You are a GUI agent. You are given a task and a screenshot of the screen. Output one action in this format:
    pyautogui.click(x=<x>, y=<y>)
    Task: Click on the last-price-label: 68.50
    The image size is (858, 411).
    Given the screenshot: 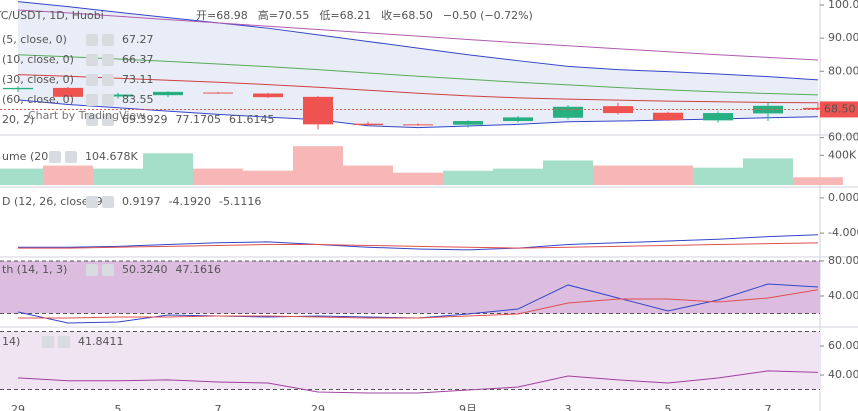 What is the action you would take?
    pyautogui.click(x=840, y=108)
    